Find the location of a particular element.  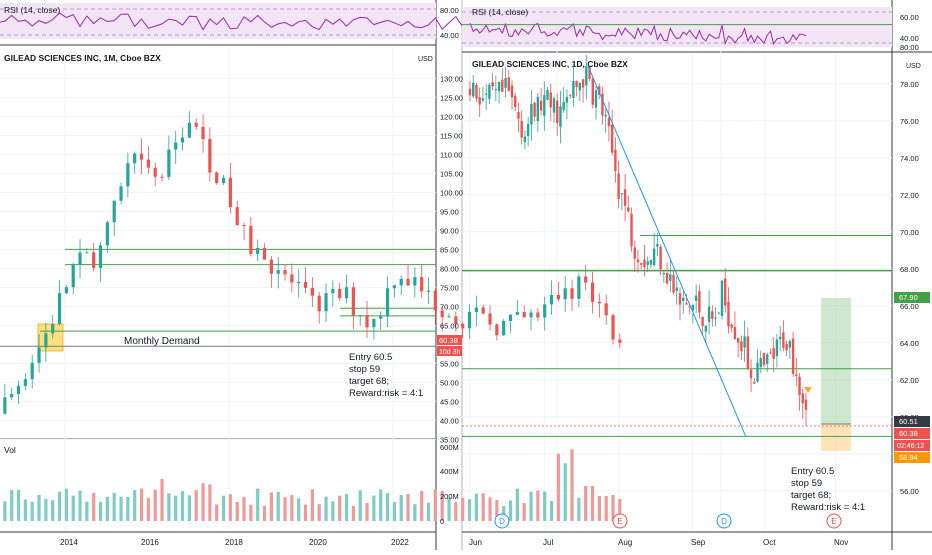

left-rsi-label: RSI (14, close) is located at coordinates (32, 10).